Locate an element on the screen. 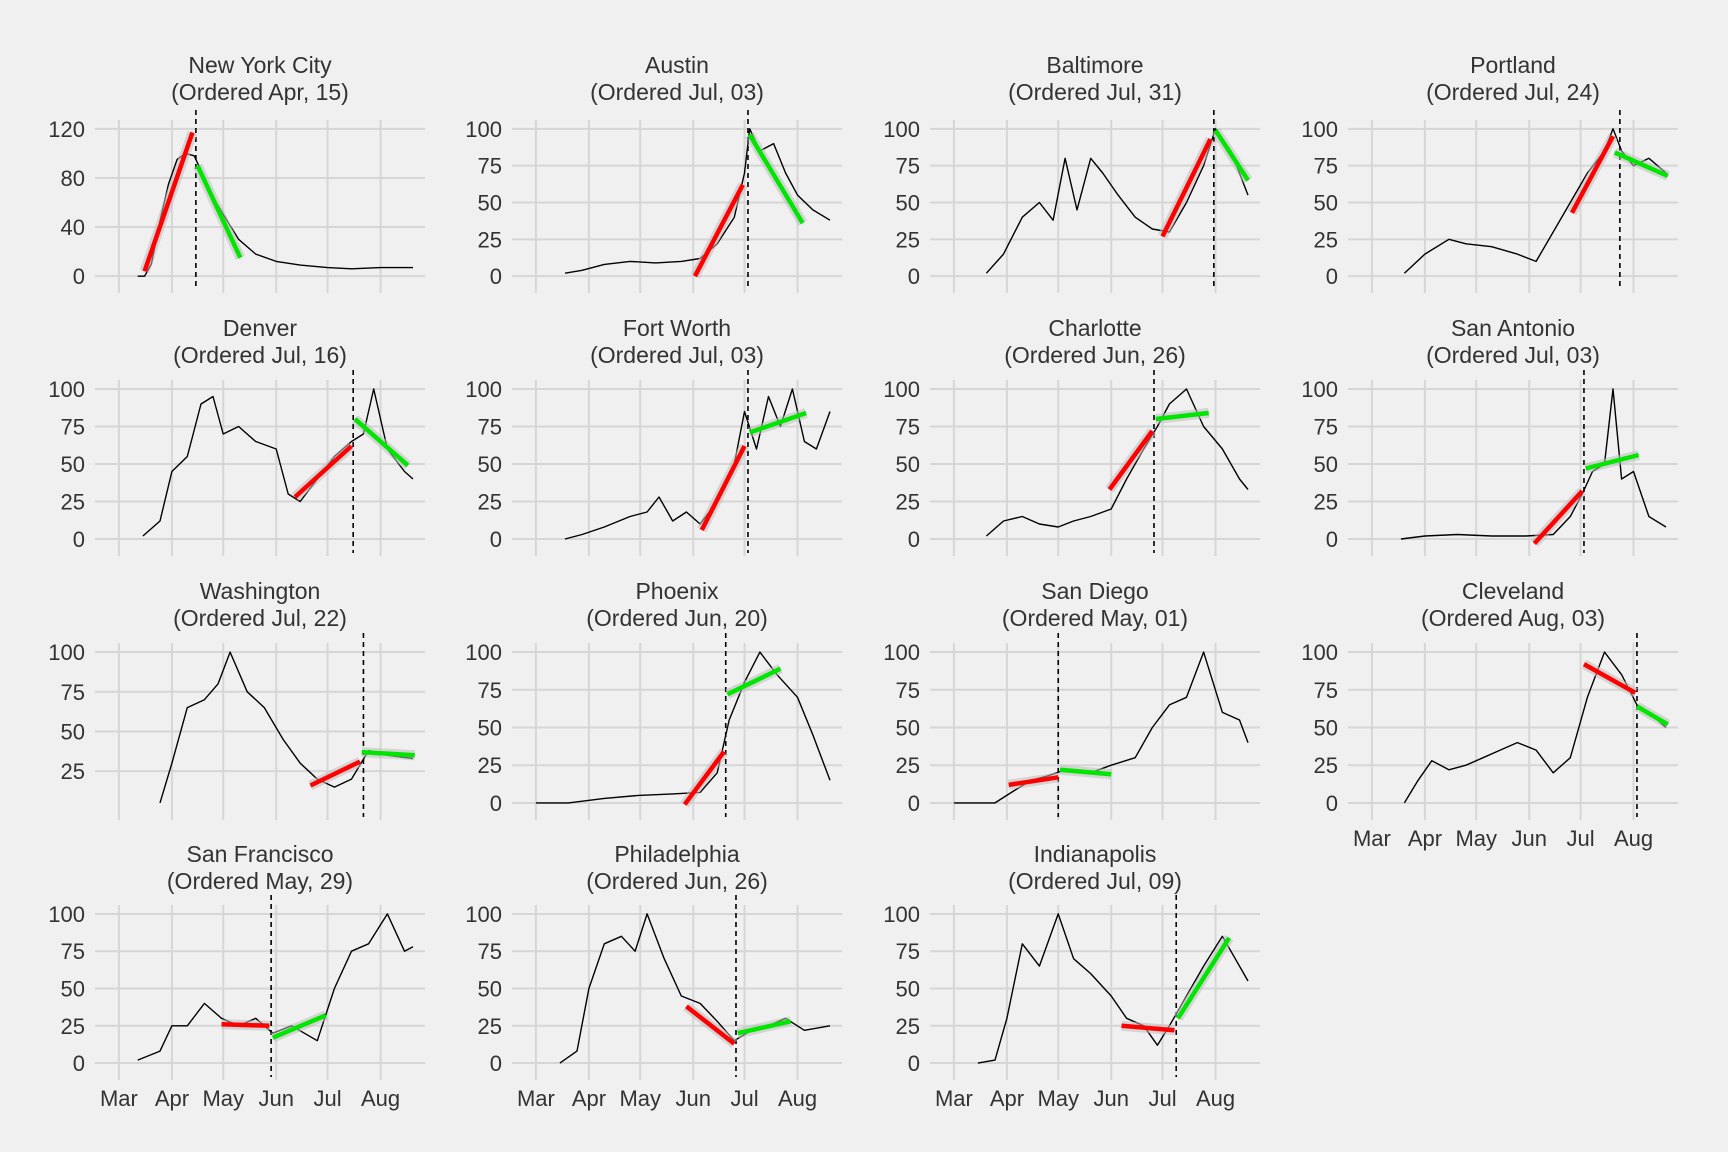  y-tick-label: 120 is located at coordinates (66, 129).